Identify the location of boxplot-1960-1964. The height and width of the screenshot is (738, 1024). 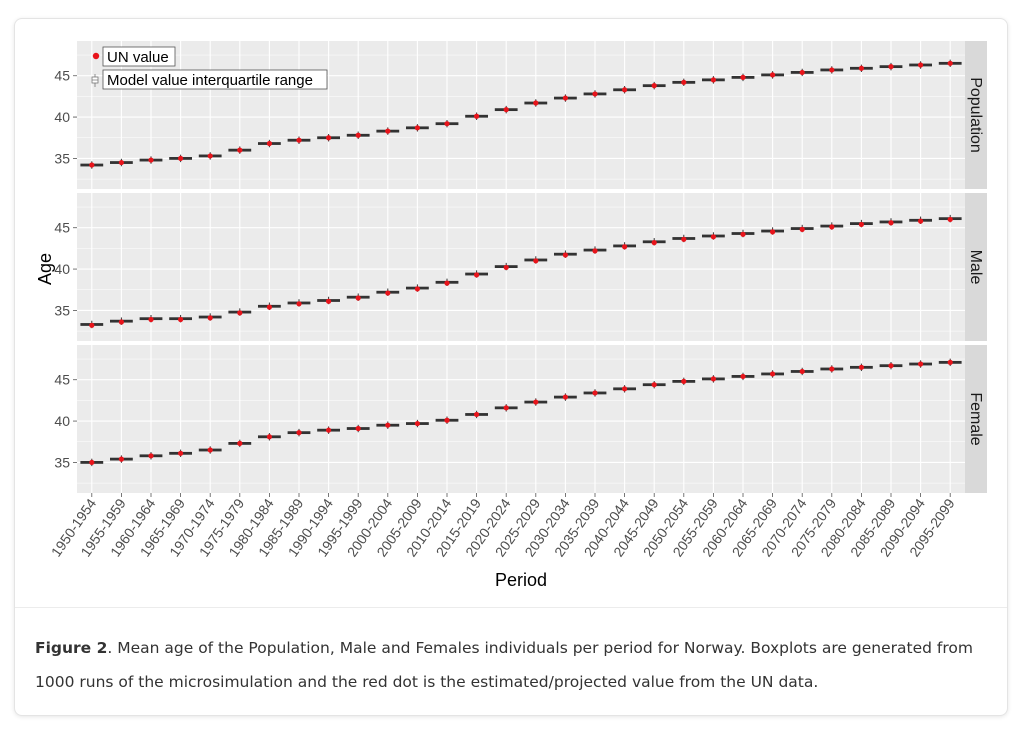
(151, 318).